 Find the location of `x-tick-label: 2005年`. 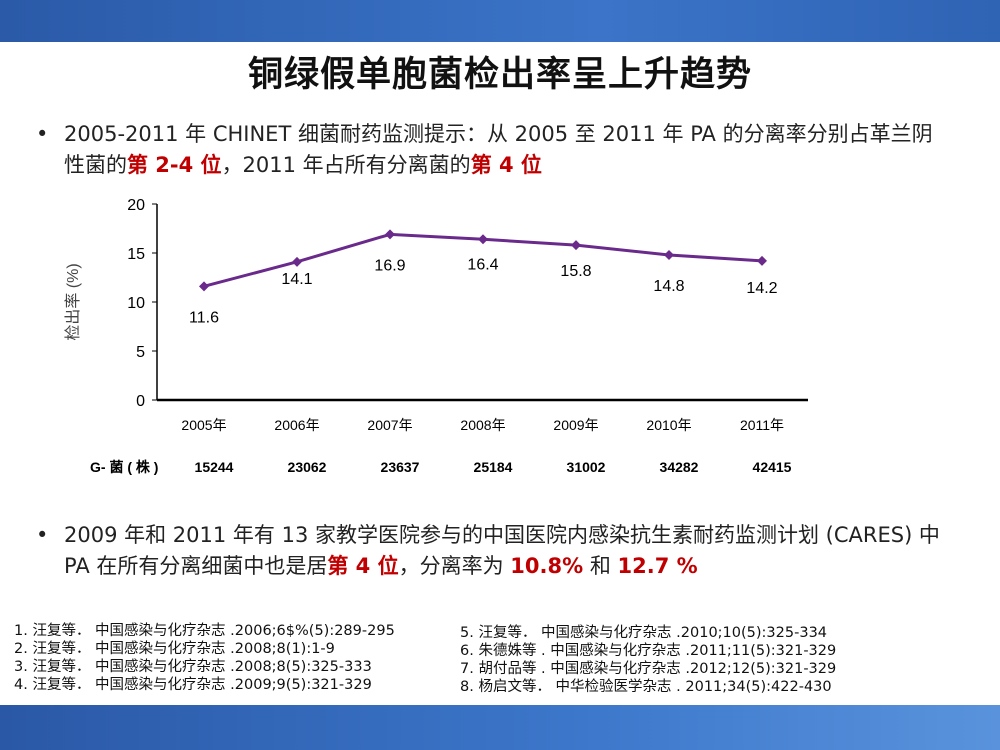

x-tick-label: 2005年 is located at coordinates (203, 425).